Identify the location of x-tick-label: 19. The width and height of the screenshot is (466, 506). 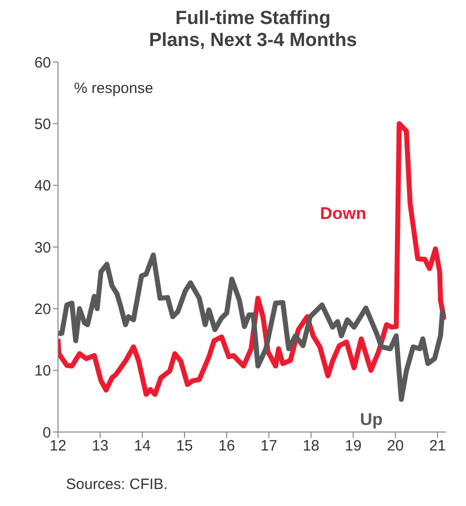
(353, 446).